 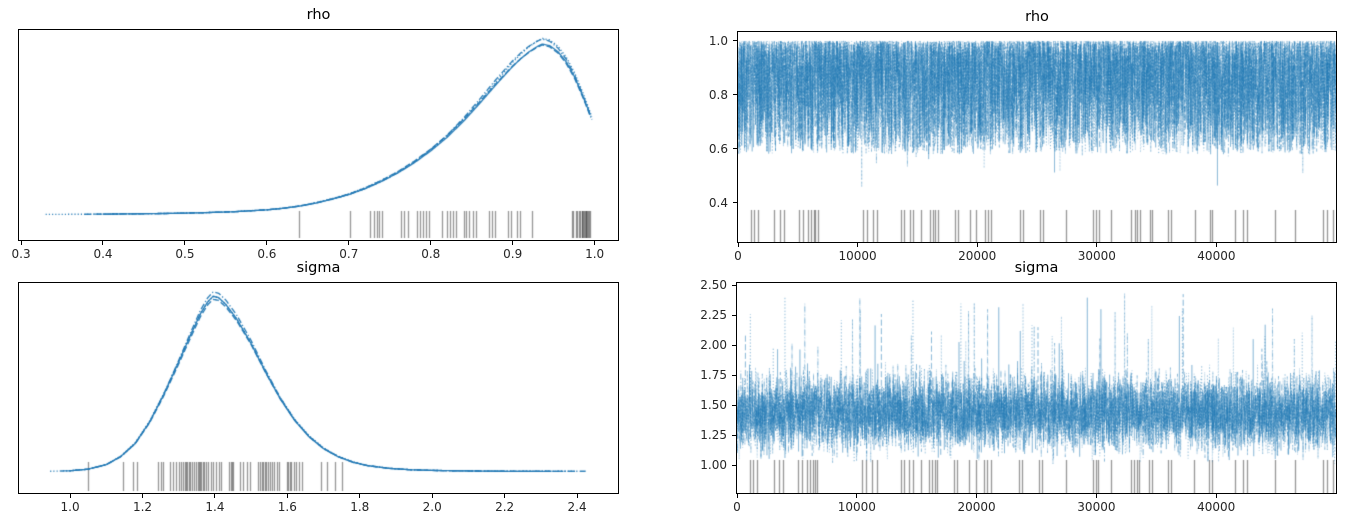 What do you see at coordinates (267, 254) in the screenshot?
I see `x-tick-label: 0.6` at bounding box center [267, 254].